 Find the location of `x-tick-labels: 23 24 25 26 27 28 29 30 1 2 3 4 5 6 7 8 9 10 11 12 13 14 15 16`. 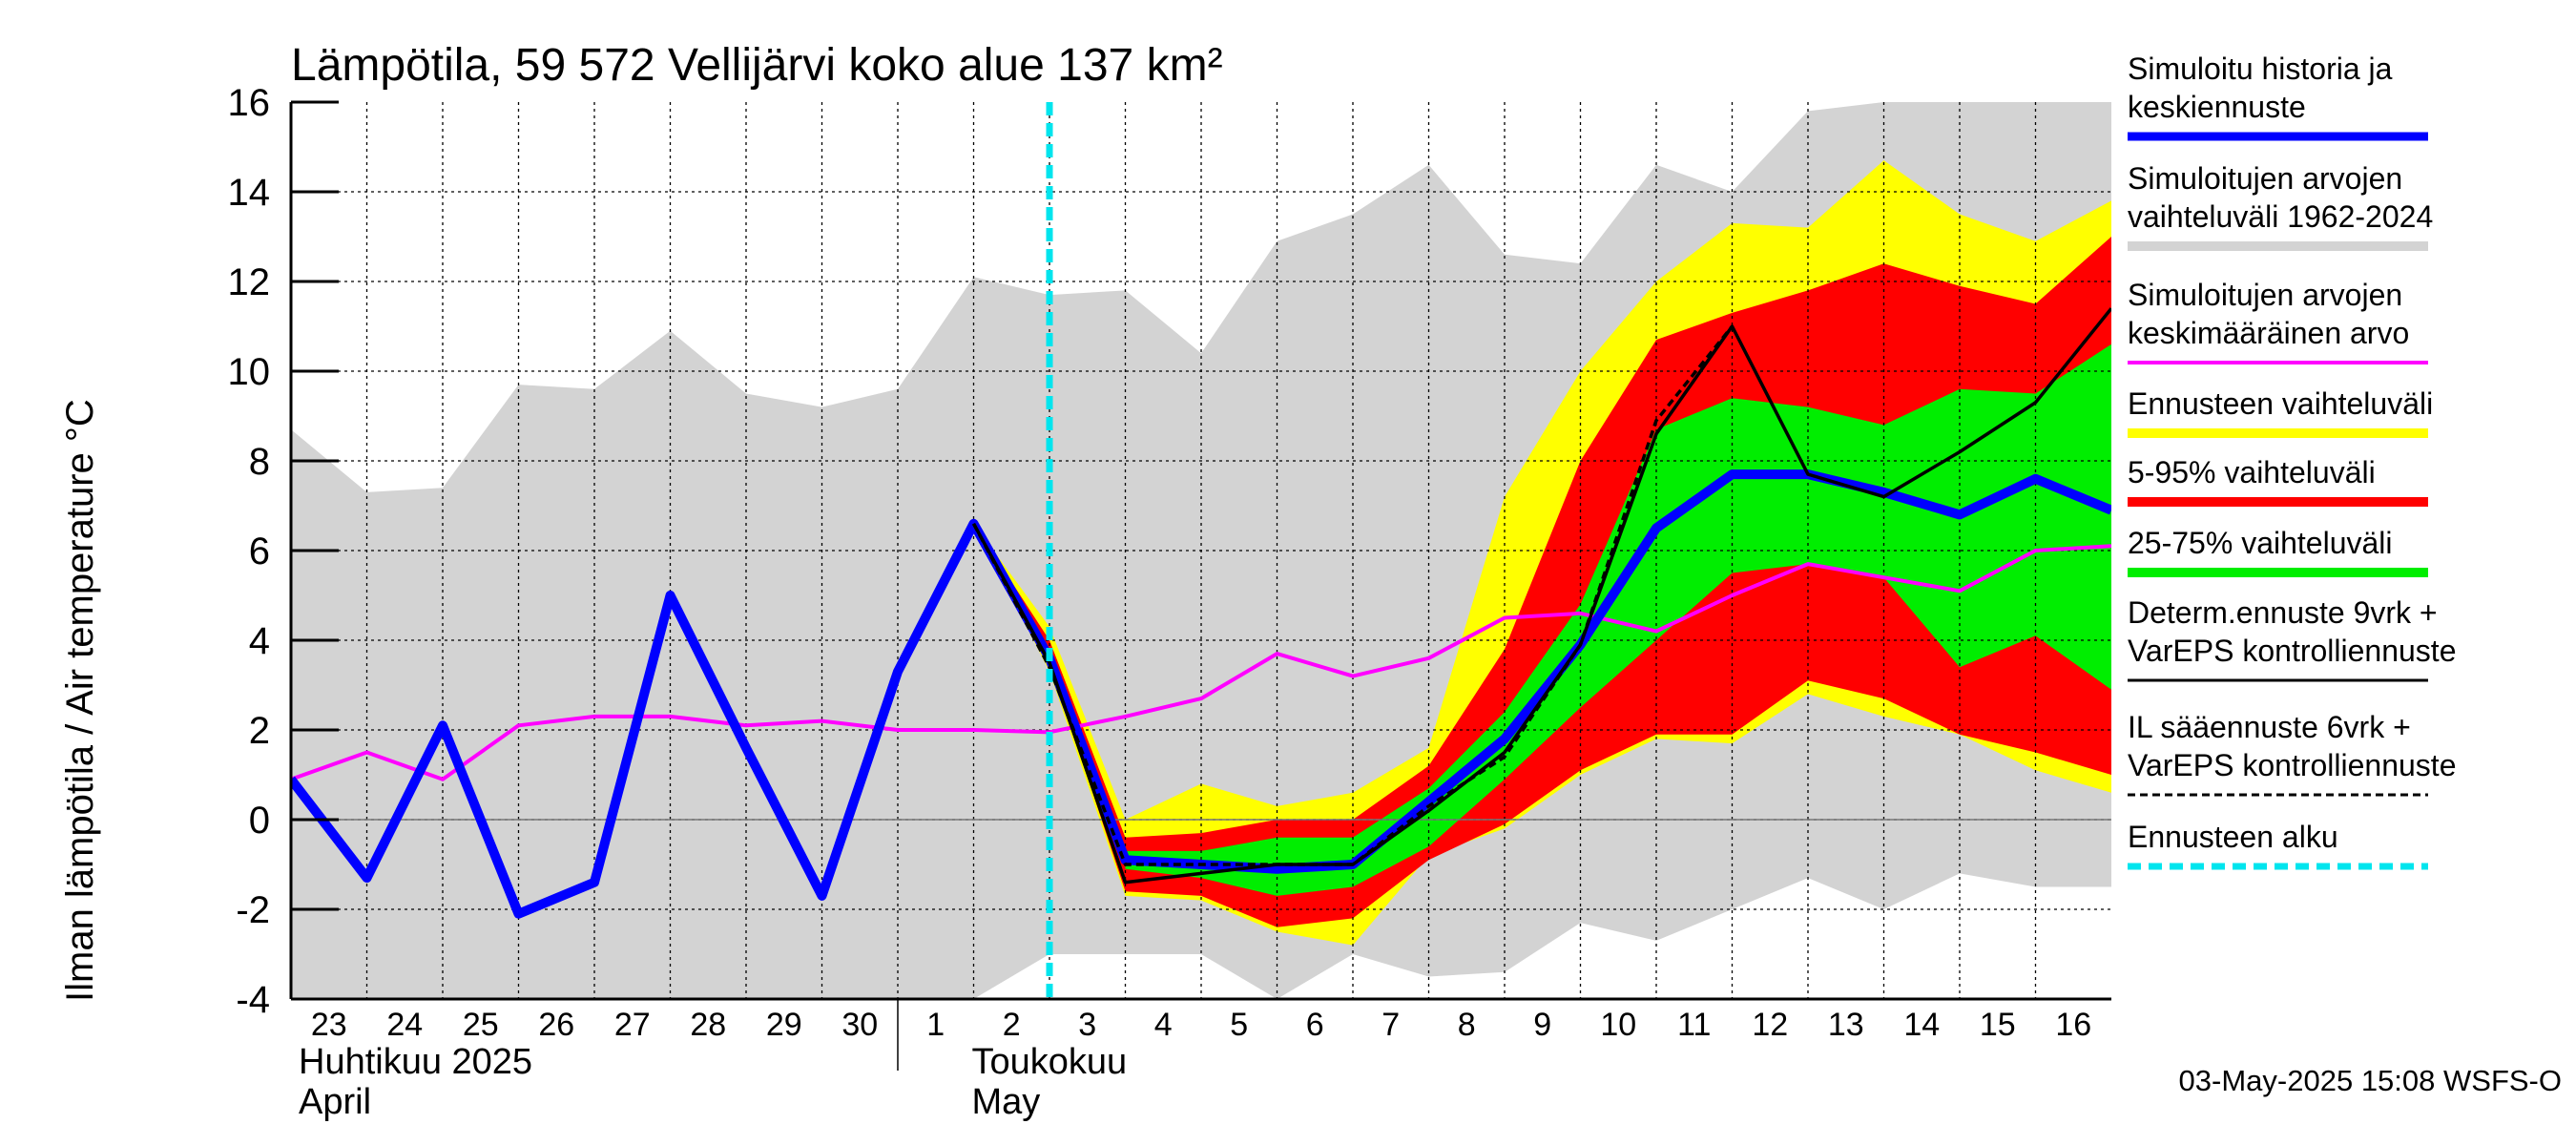

x-tick-labels: 23 24 25 26 27 28 29 30 1 2 3 4 5 6 7 8 9 10 11 12 13 14 15 16 is located at coordinates (1201, 1035).